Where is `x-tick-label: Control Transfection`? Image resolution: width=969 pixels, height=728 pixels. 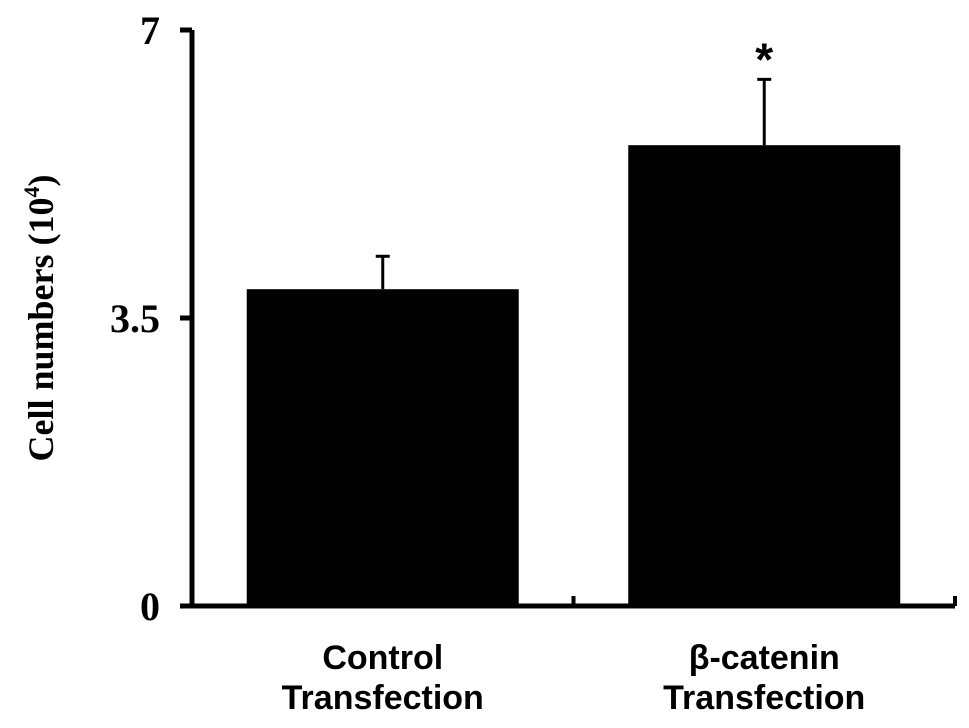
x-tick-label: Control Transfection is located at coordinates (383, 678).